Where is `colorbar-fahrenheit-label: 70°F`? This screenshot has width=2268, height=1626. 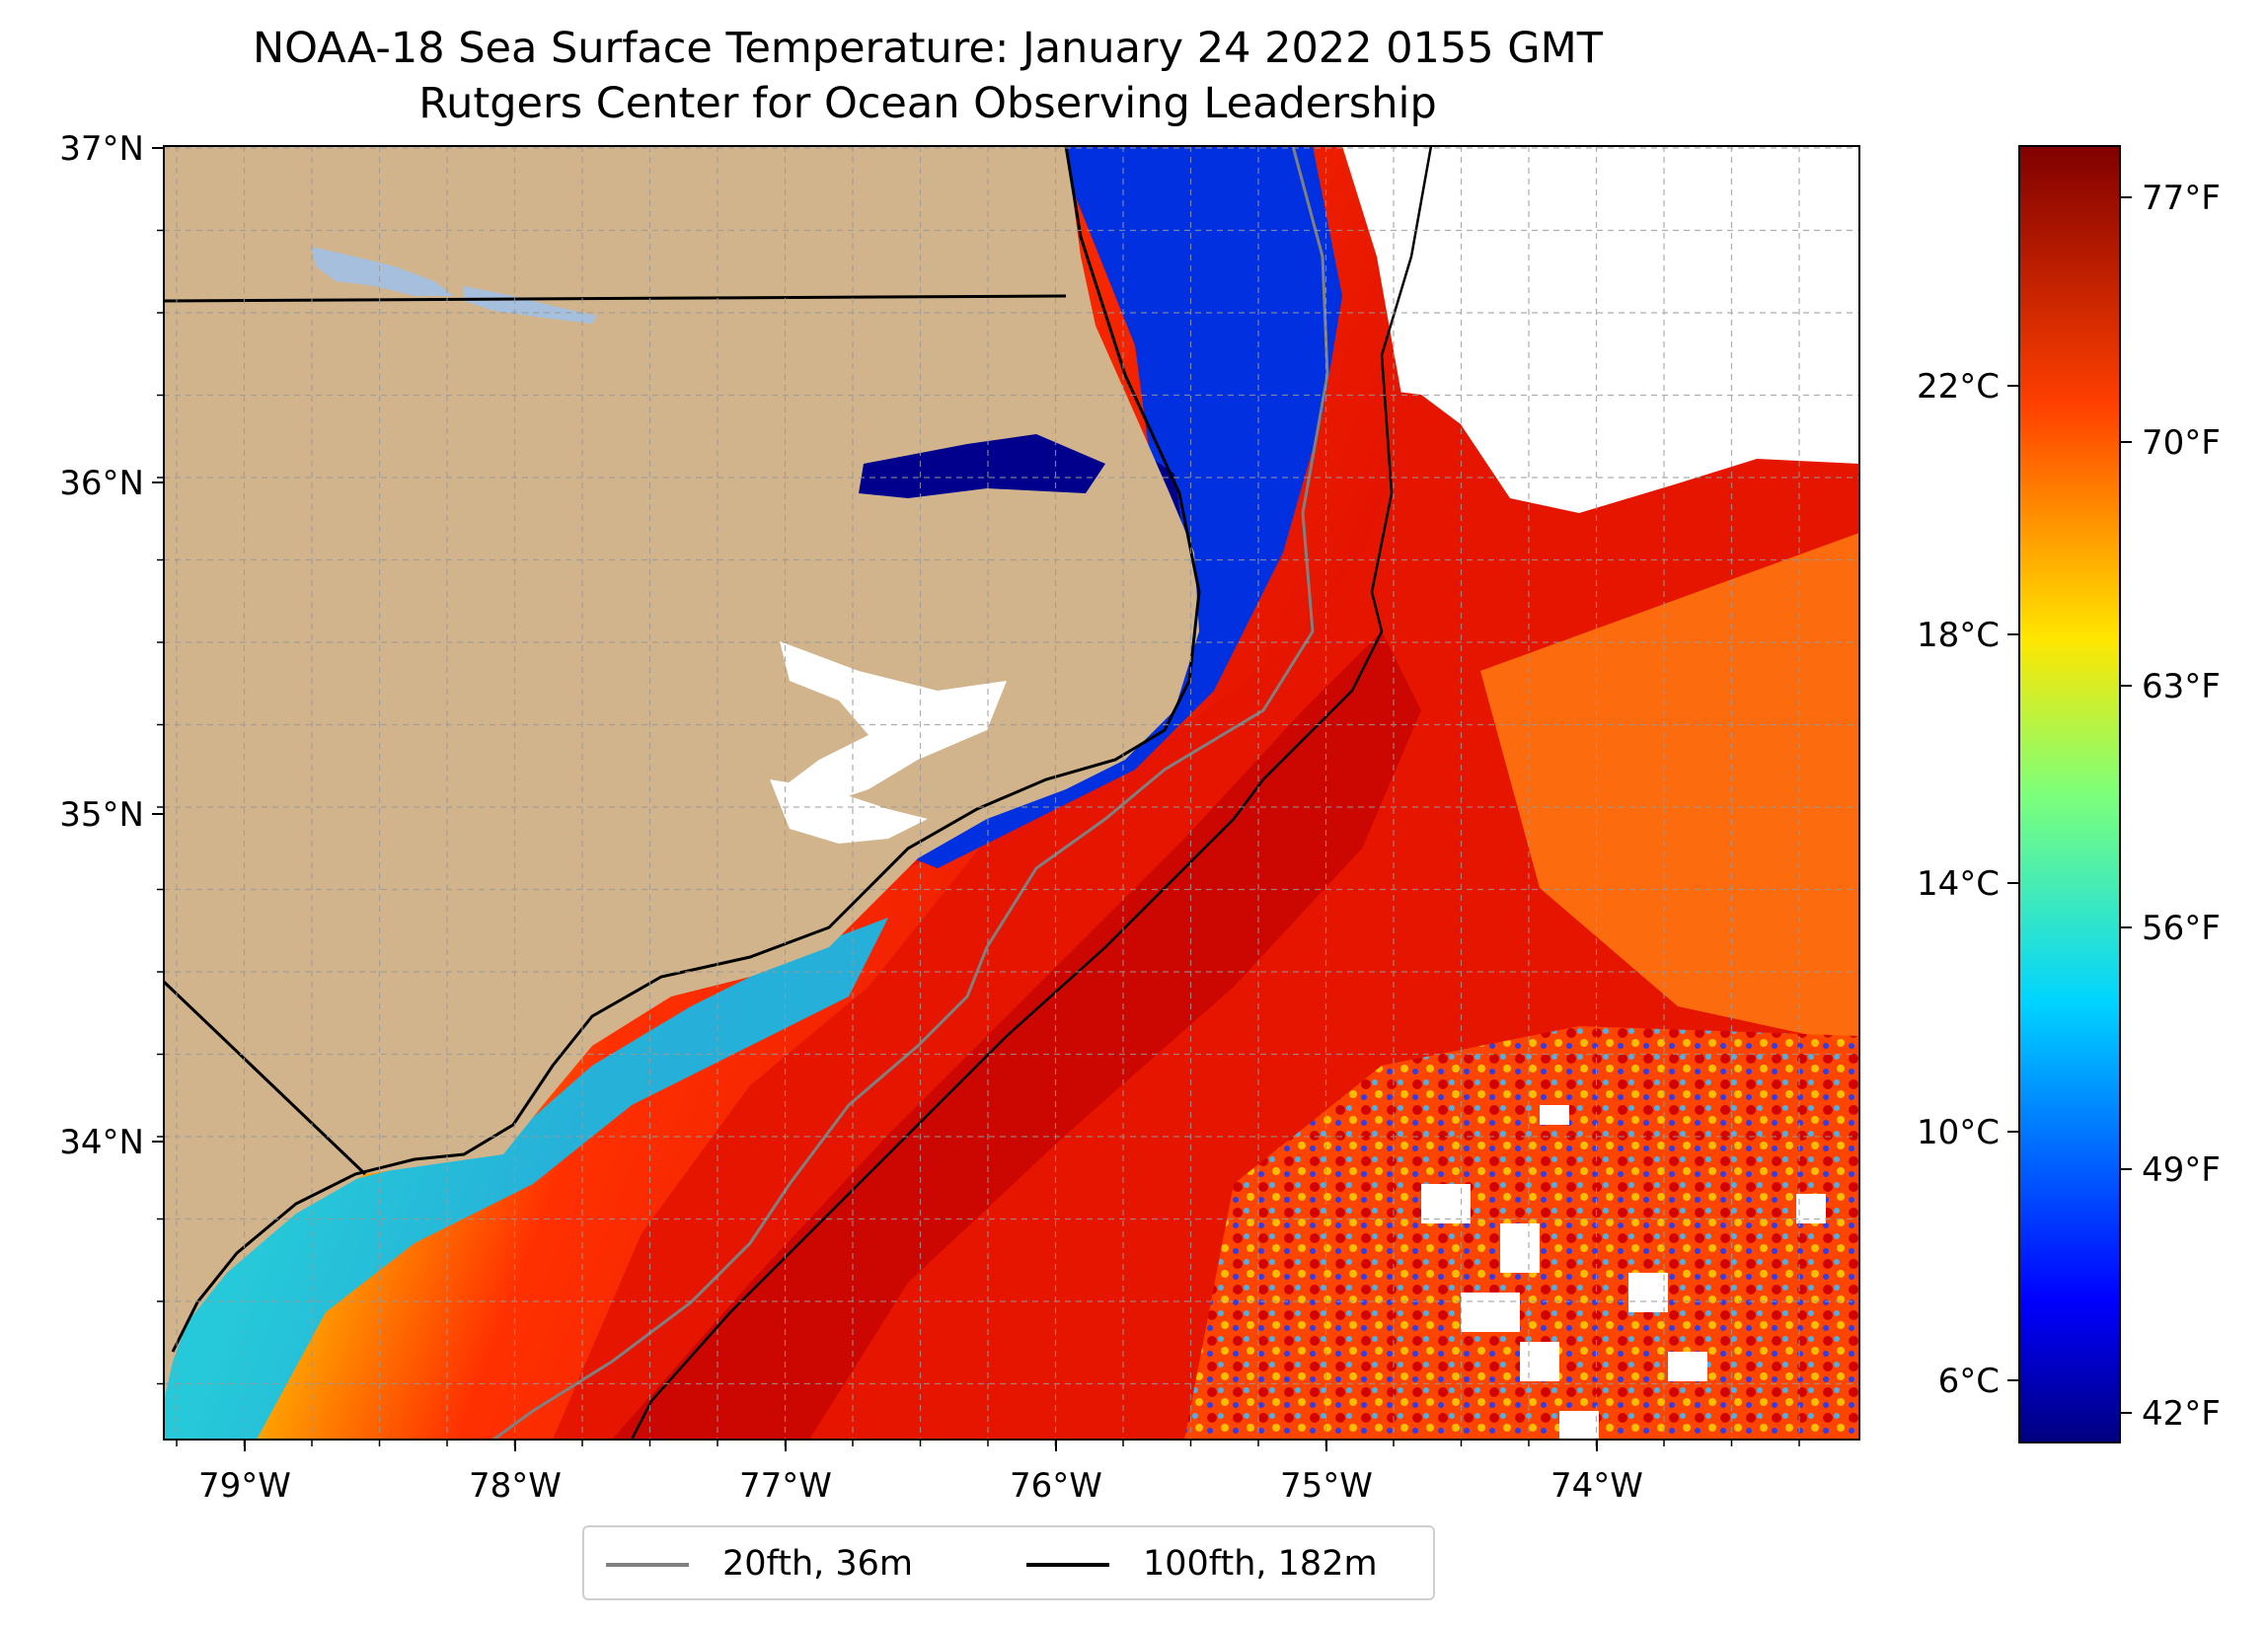 colorbar-fahrenheit-label: 70°F is located at coordinates (2182, 443).